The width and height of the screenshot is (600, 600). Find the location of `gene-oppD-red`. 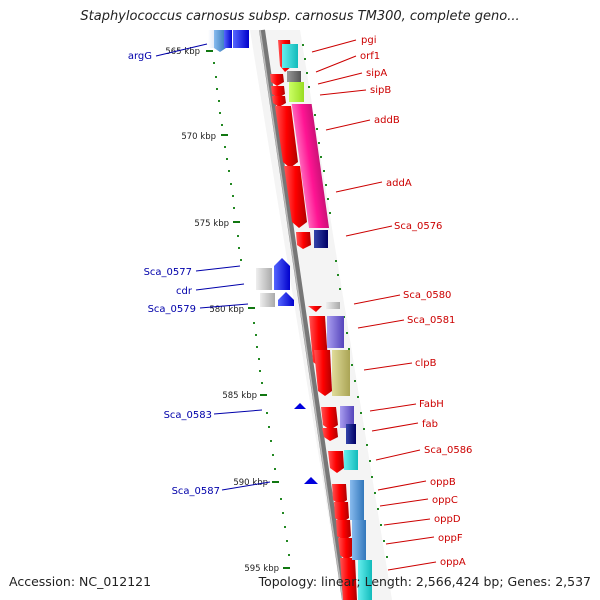

gene-oppD-red is located at coordinates (343, 530).